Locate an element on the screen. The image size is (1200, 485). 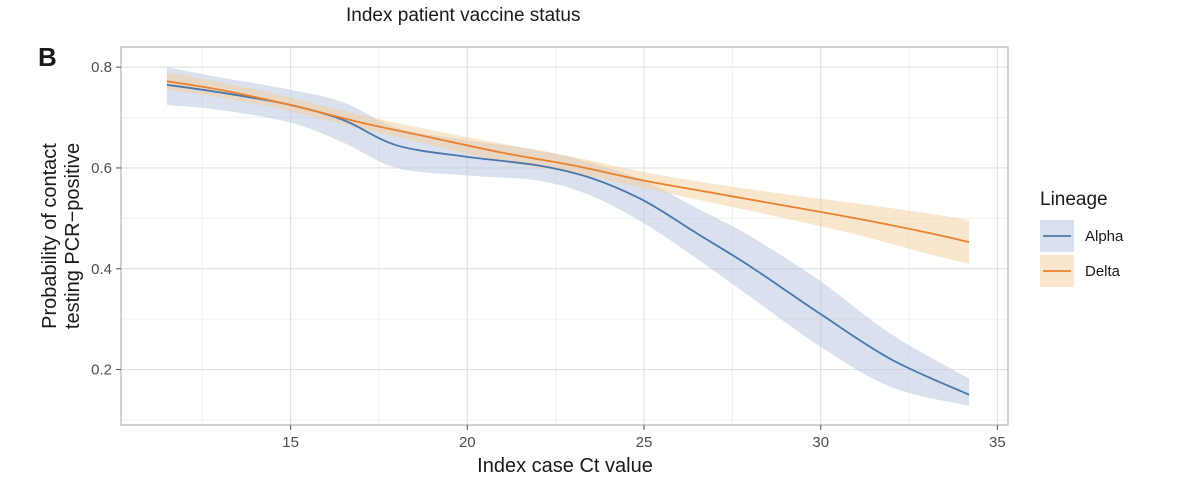
y-tick-label: 0.4 is located at coordinates (101, 269).